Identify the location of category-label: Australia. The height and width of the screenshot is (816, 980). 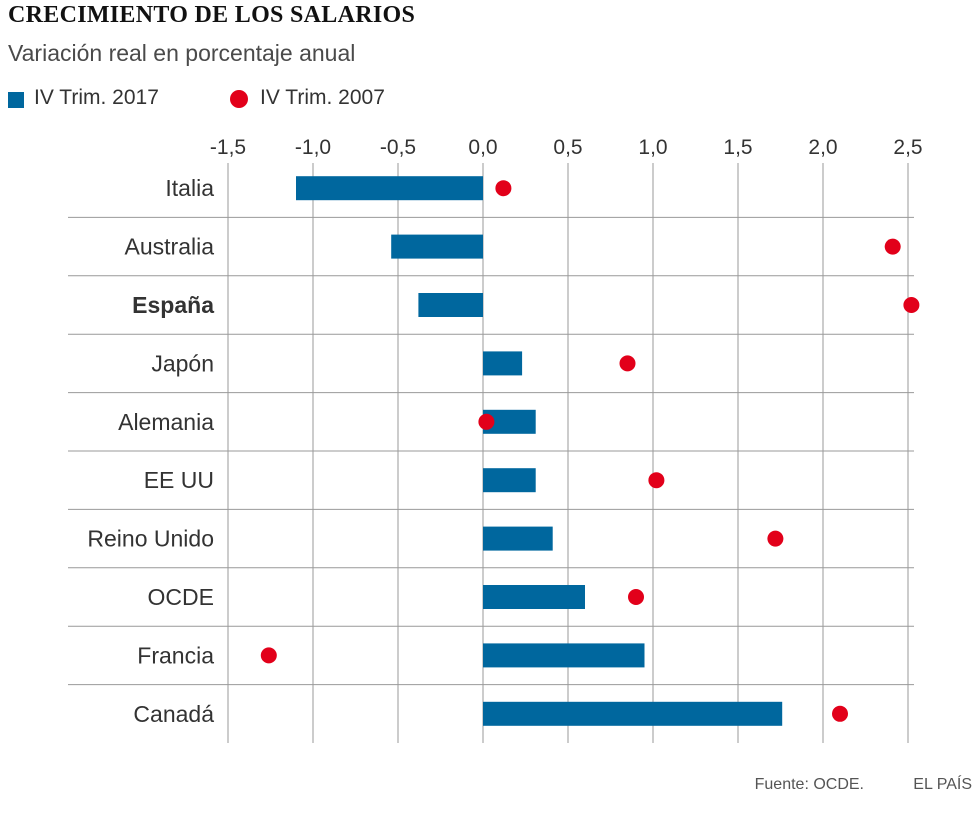
(170, 247).